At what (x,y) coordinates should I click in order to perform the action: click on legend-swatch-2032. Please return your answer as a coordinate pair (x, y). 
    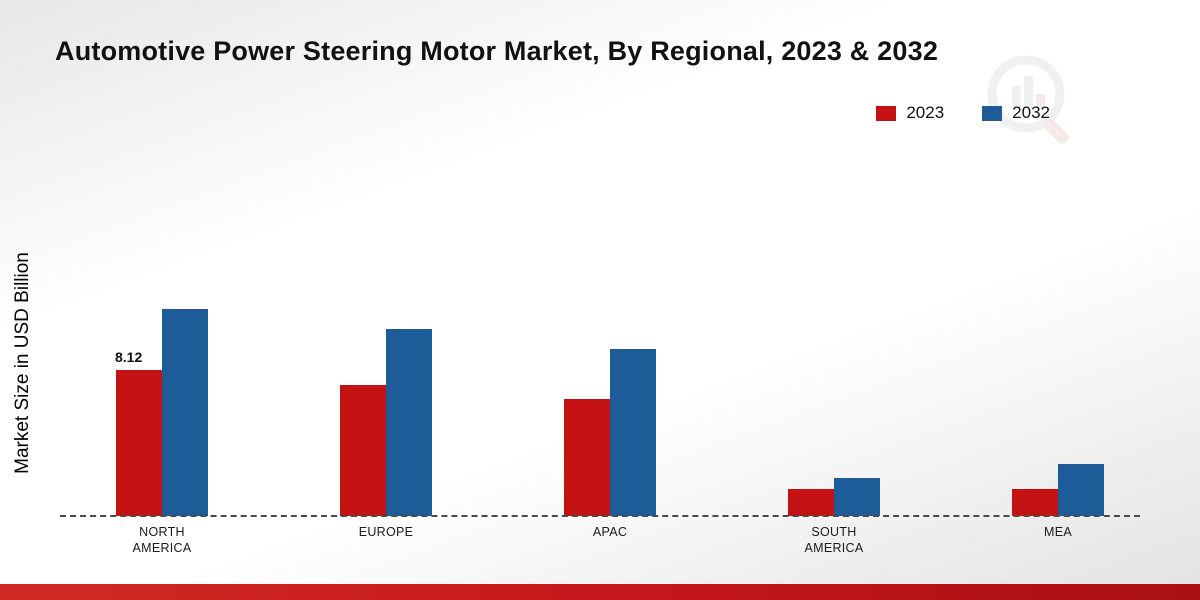
    Looking at the image, I should click on (992, 113).